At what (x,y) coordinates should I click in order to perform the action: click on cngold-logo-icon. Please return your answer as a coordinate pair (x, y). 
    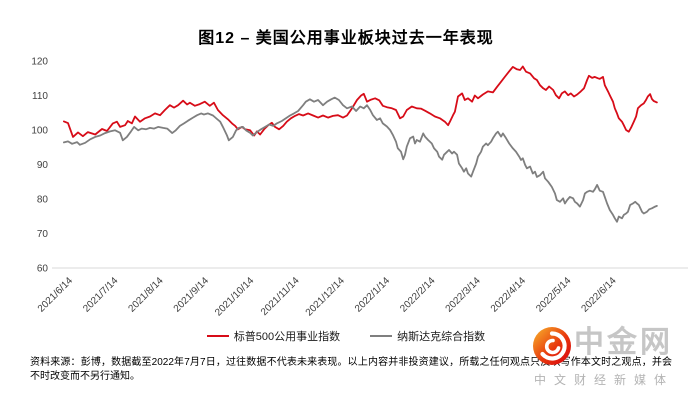
    Looking at the image, I should click on (552, 346).